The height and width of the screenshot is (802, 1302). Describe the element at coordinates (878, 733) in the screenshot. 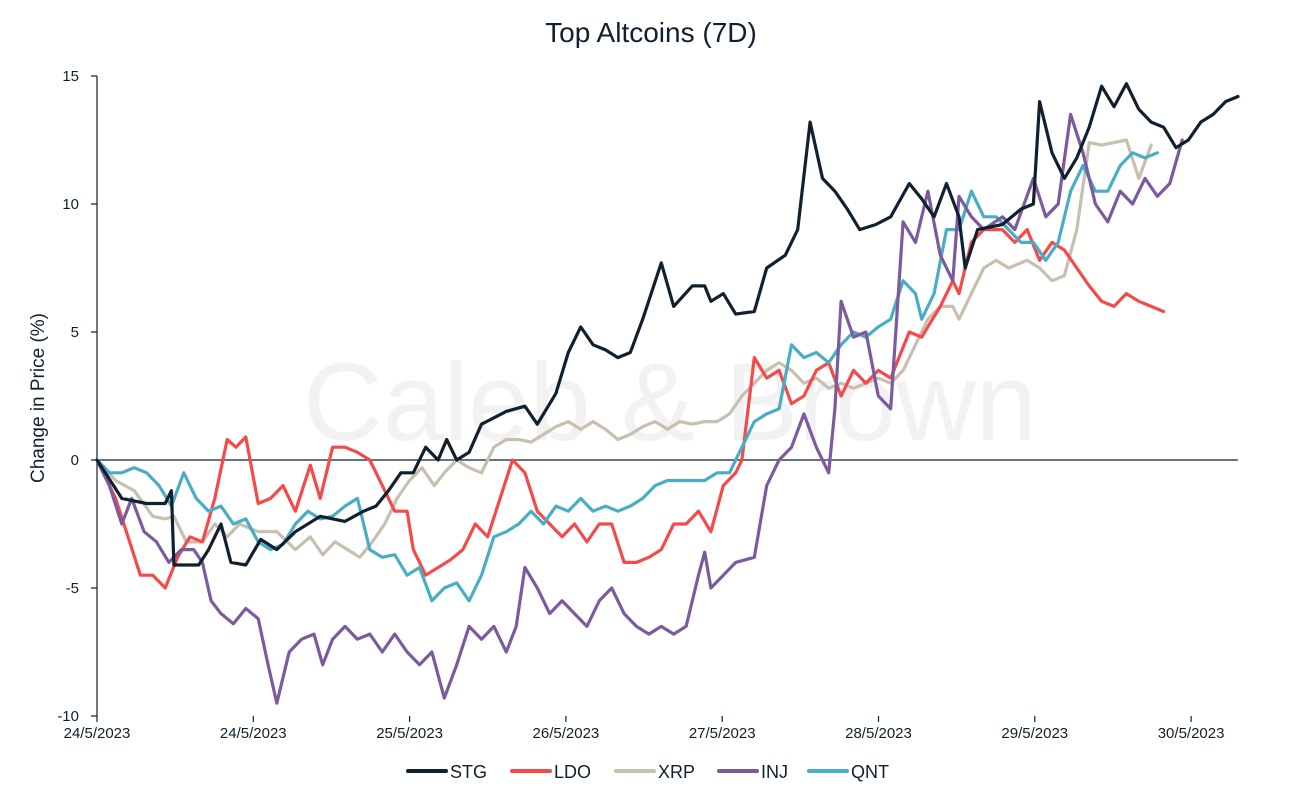

I see `x-tick-label: 28/5/2023` at that location.